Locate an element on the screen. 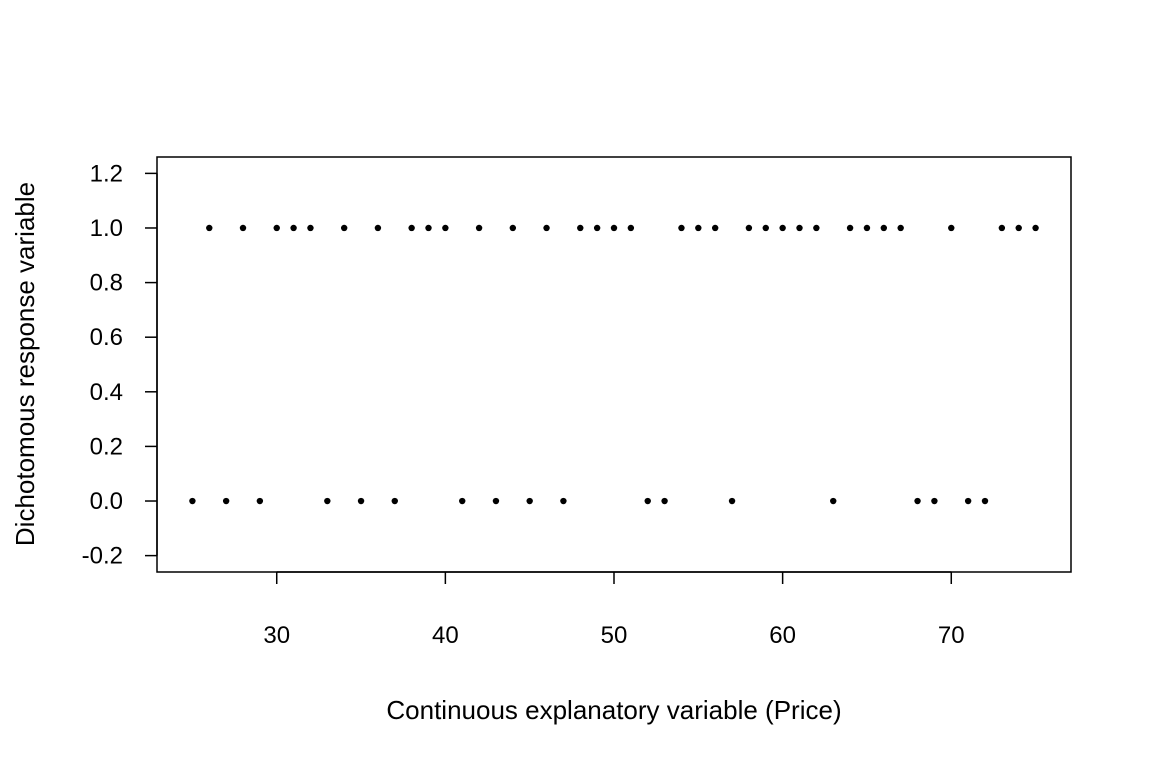  x-tick-label: 70 is located at coordinates (951, 635).